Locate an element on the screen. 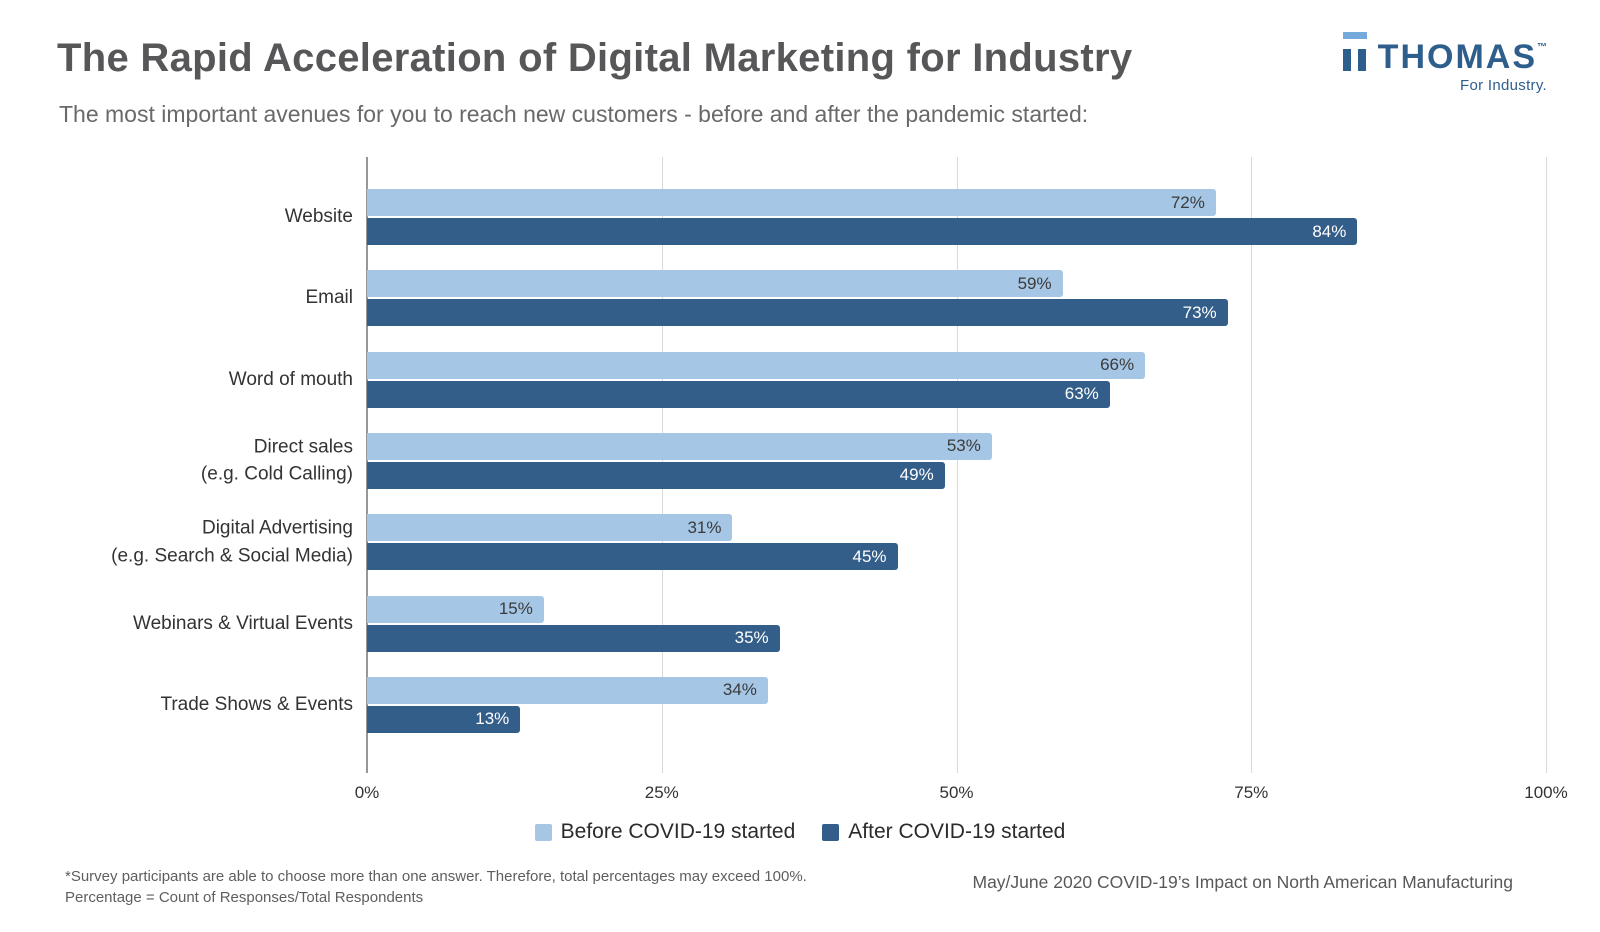 The width and height of the screenshot is (1600, 932). category-label: Webinars & Virtual Events is located at coordinates (242, 623).